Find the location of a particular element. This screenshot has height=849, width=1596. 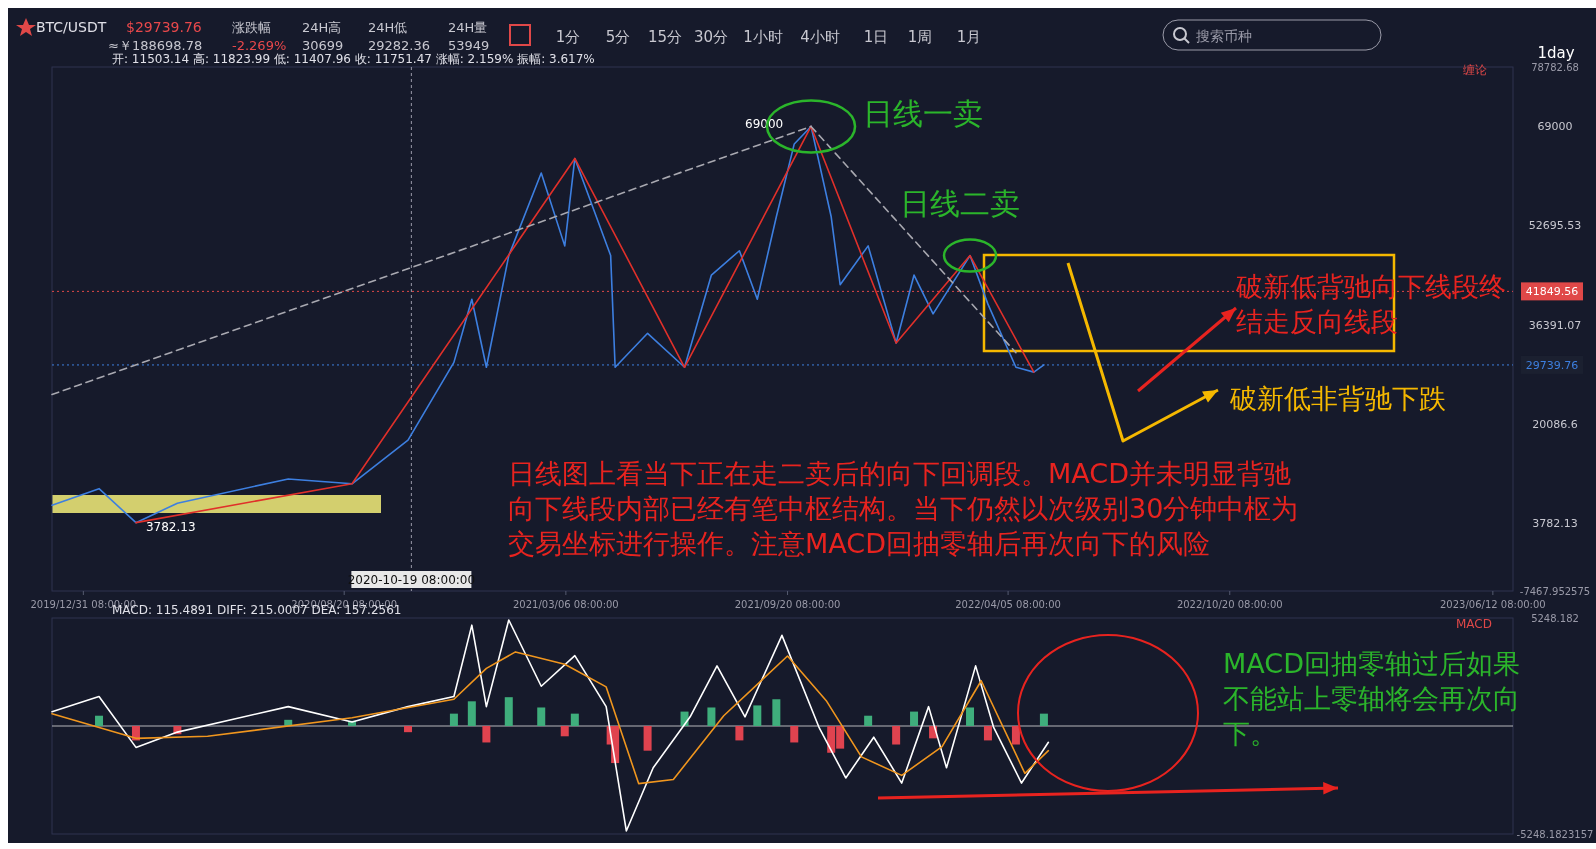

y-tick-label: 69000 is located at coordinates (1555, 127).